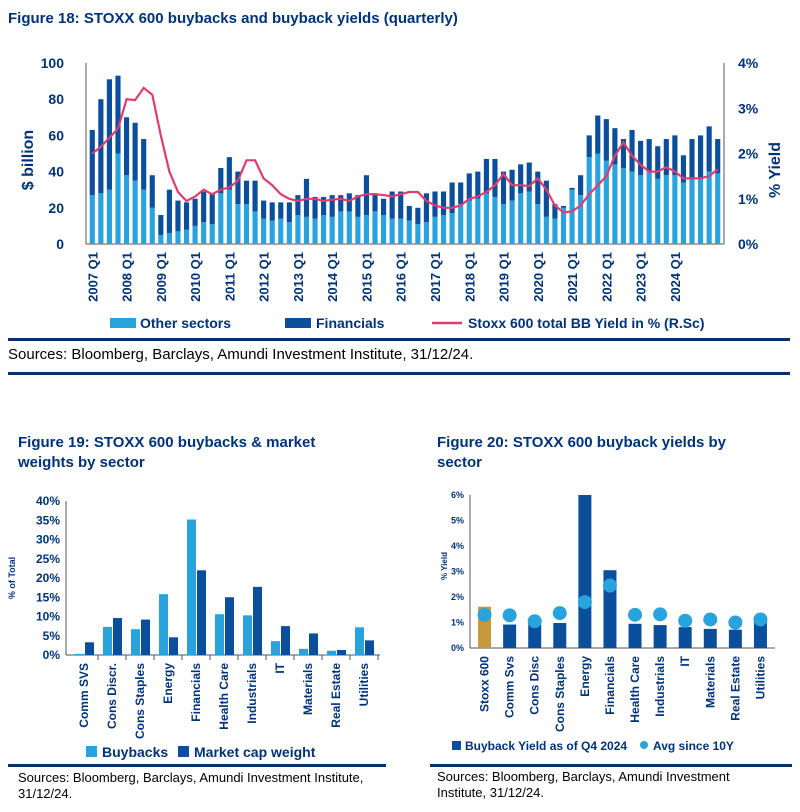  Describe the element at coordinates (332, 277) in the screenshot. I see `fig18-xtick-label: 2014 Q1` at that location.